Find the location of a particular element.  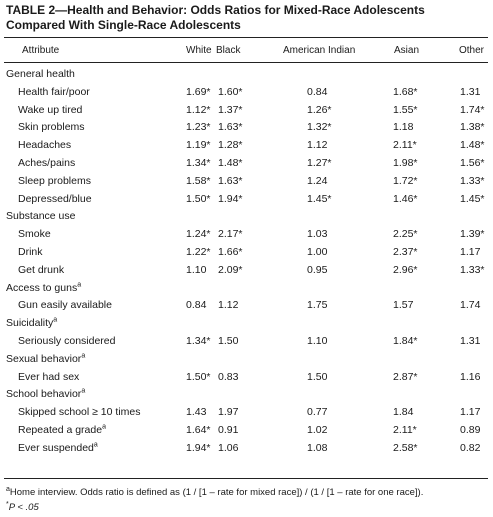

cell-value: 1.27* is located at coordinates (319, 163).